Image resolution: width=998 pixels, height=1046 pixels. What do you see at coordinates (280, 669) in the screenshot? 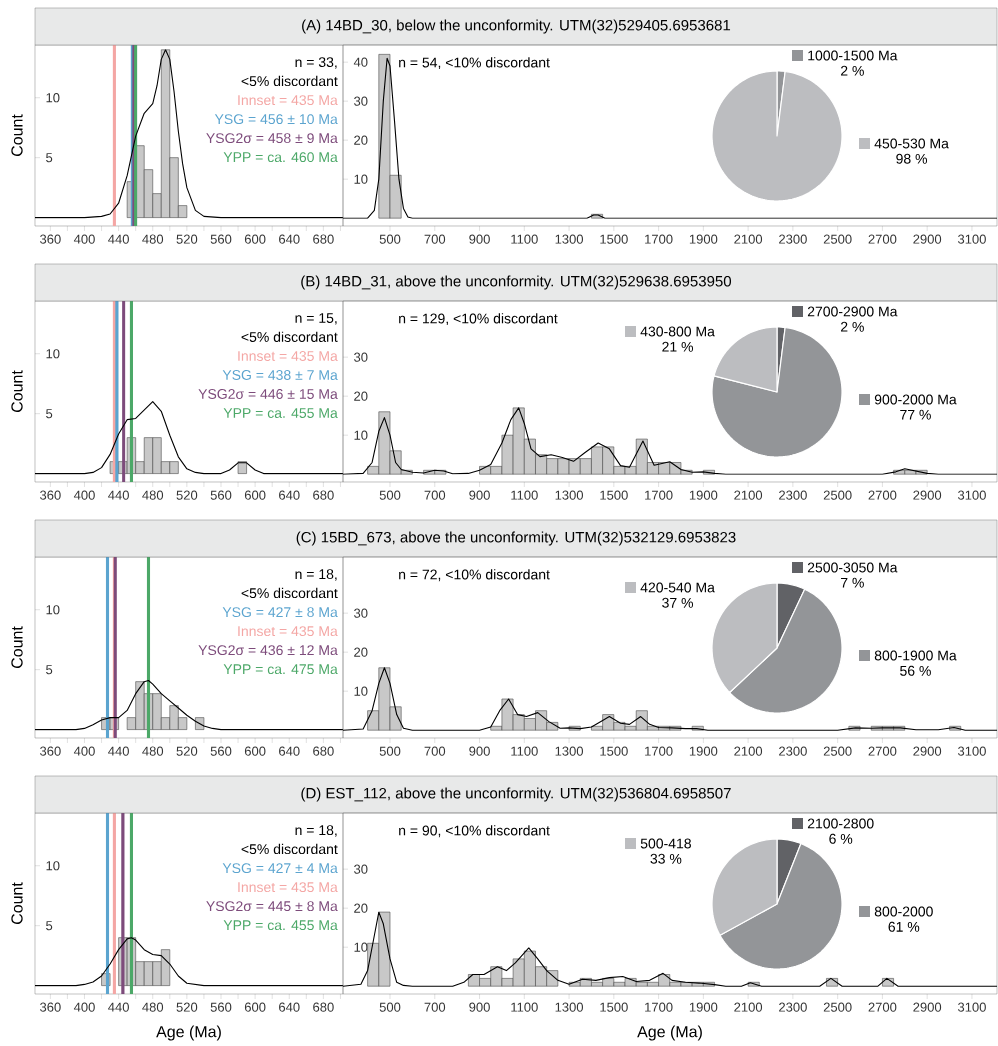
I see `ref-line-label: YPP = ca. 475 Ma` at bounding box center [280, 669].